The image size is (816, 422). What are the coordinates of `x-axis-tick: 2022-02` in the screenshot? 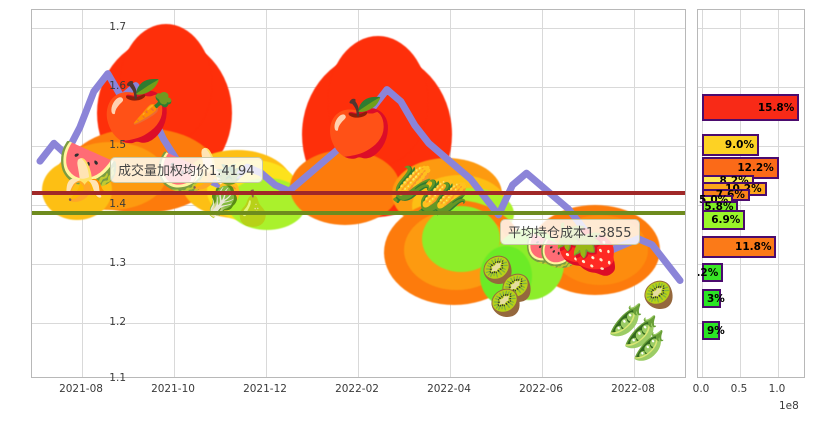 It's located at (357, 389).